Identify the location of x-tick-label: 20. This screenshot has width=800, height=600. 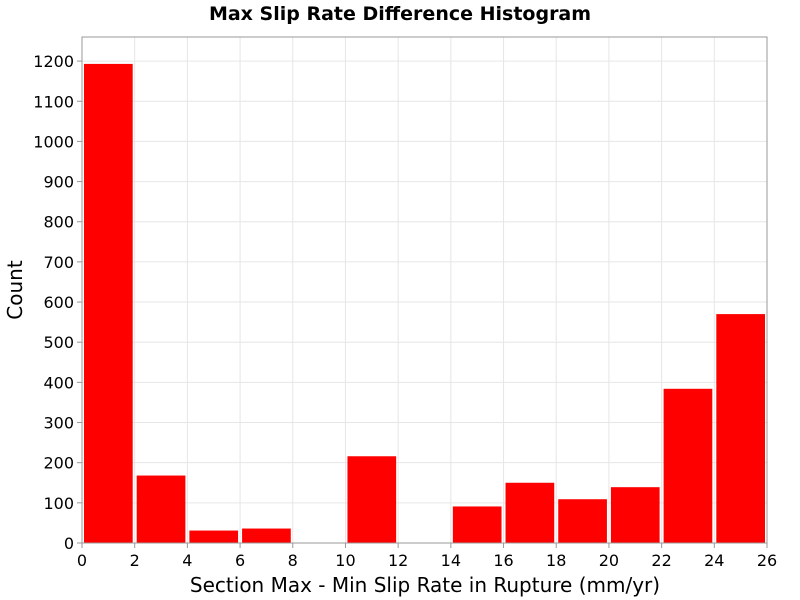
(609, 560).